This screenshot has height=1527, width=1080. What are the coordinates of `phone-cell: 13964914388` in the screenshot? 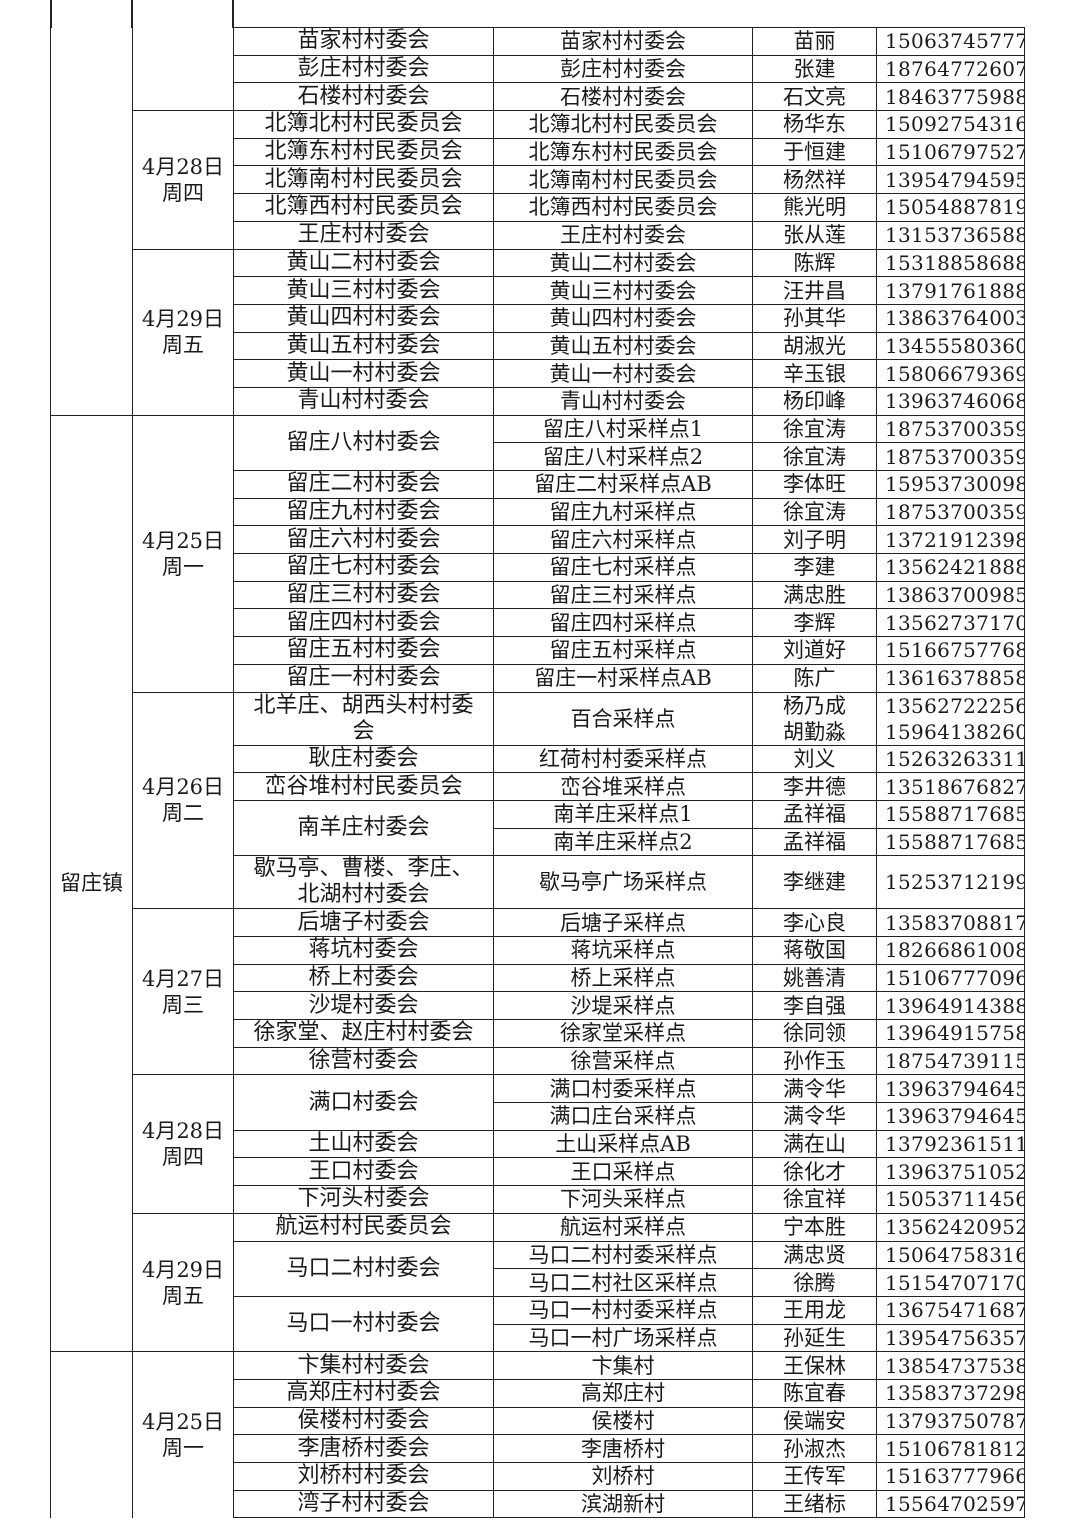 It's located at (950, 1005).